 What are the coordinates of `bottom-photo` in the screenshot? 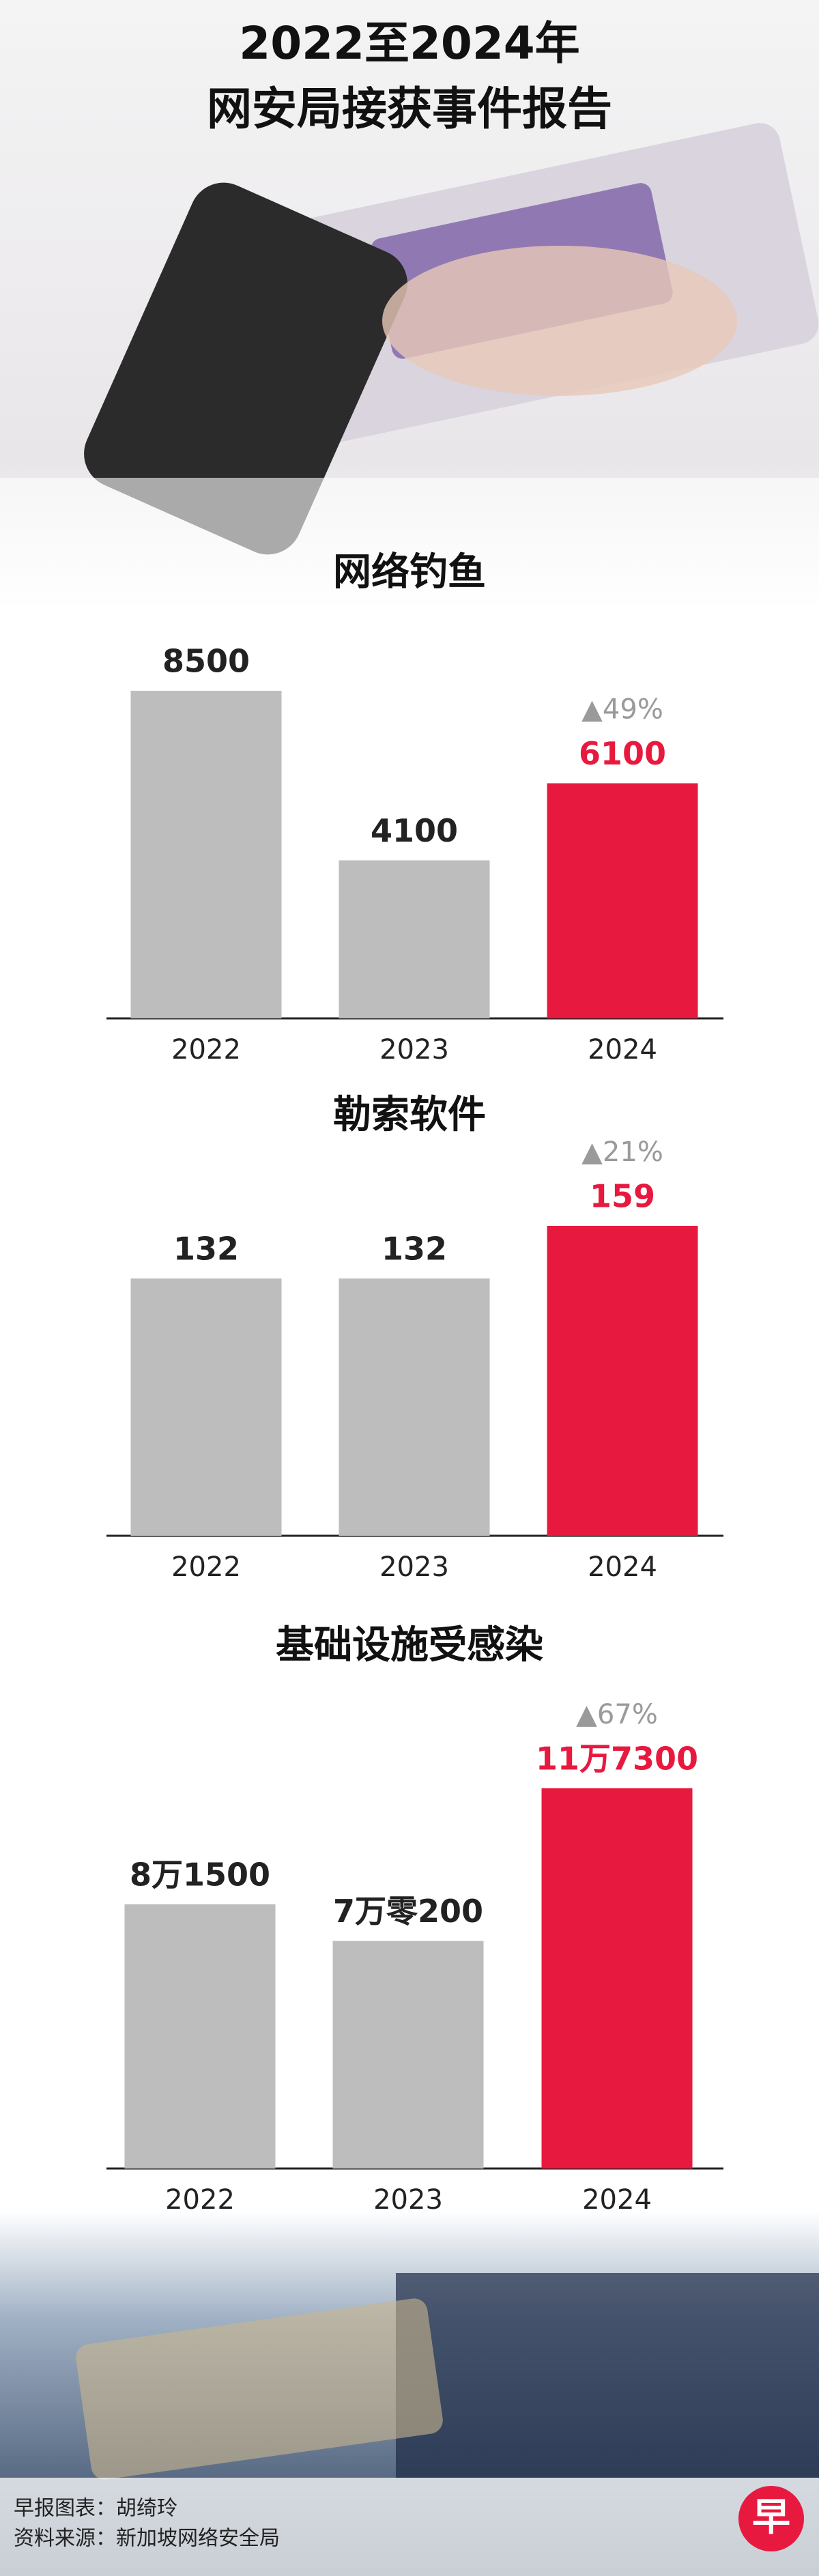 It's located at (409, 2394).